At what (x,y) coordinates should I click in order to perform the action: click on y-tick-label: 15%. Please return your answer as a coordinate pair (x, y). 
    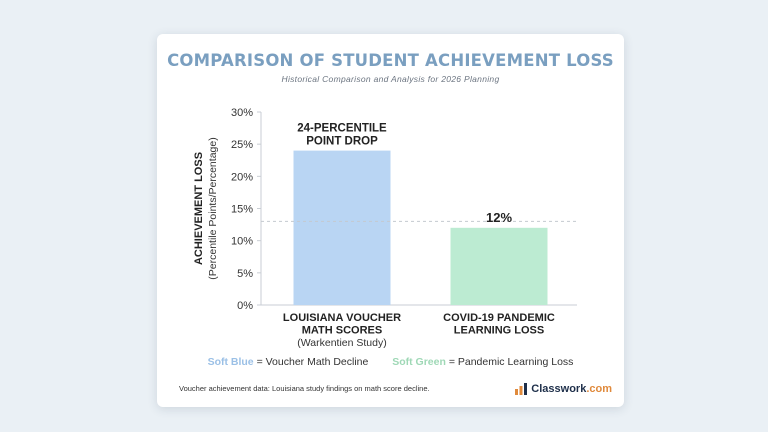
    Looking at the image, I should click on (242, 210).